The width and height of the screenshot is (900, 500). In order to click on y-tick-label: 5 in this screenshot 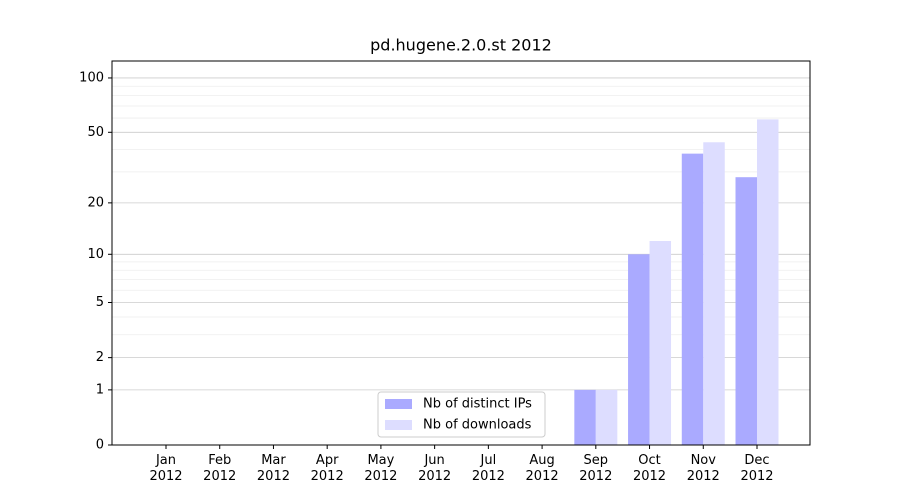, I will do `click(100, 302)`.